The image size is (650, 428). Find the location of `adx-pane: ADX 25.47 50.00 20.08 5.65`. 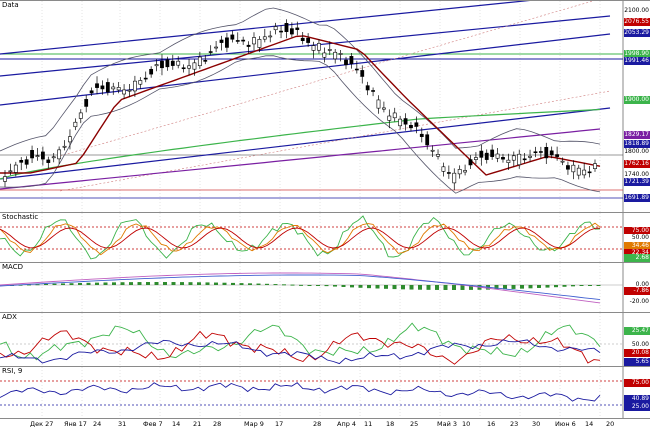

adx-pane: ADX 25.47 50.00 20.08 5.65 is located at coordinates (325, 339).